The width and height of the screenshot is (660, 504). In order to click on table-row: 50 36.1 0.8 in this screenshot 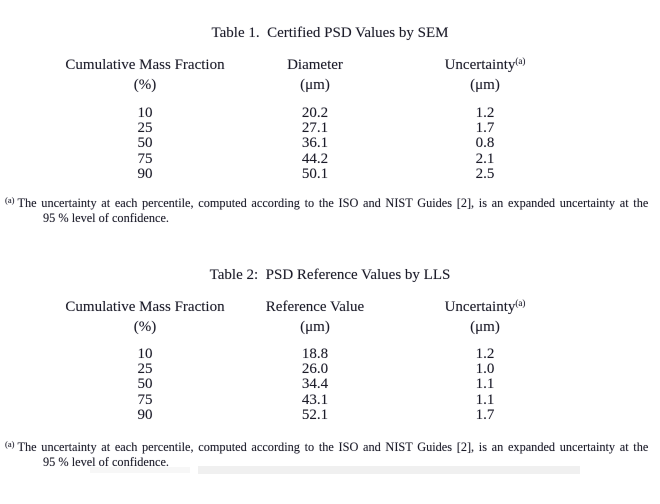, I will do `click(315, 143)`.